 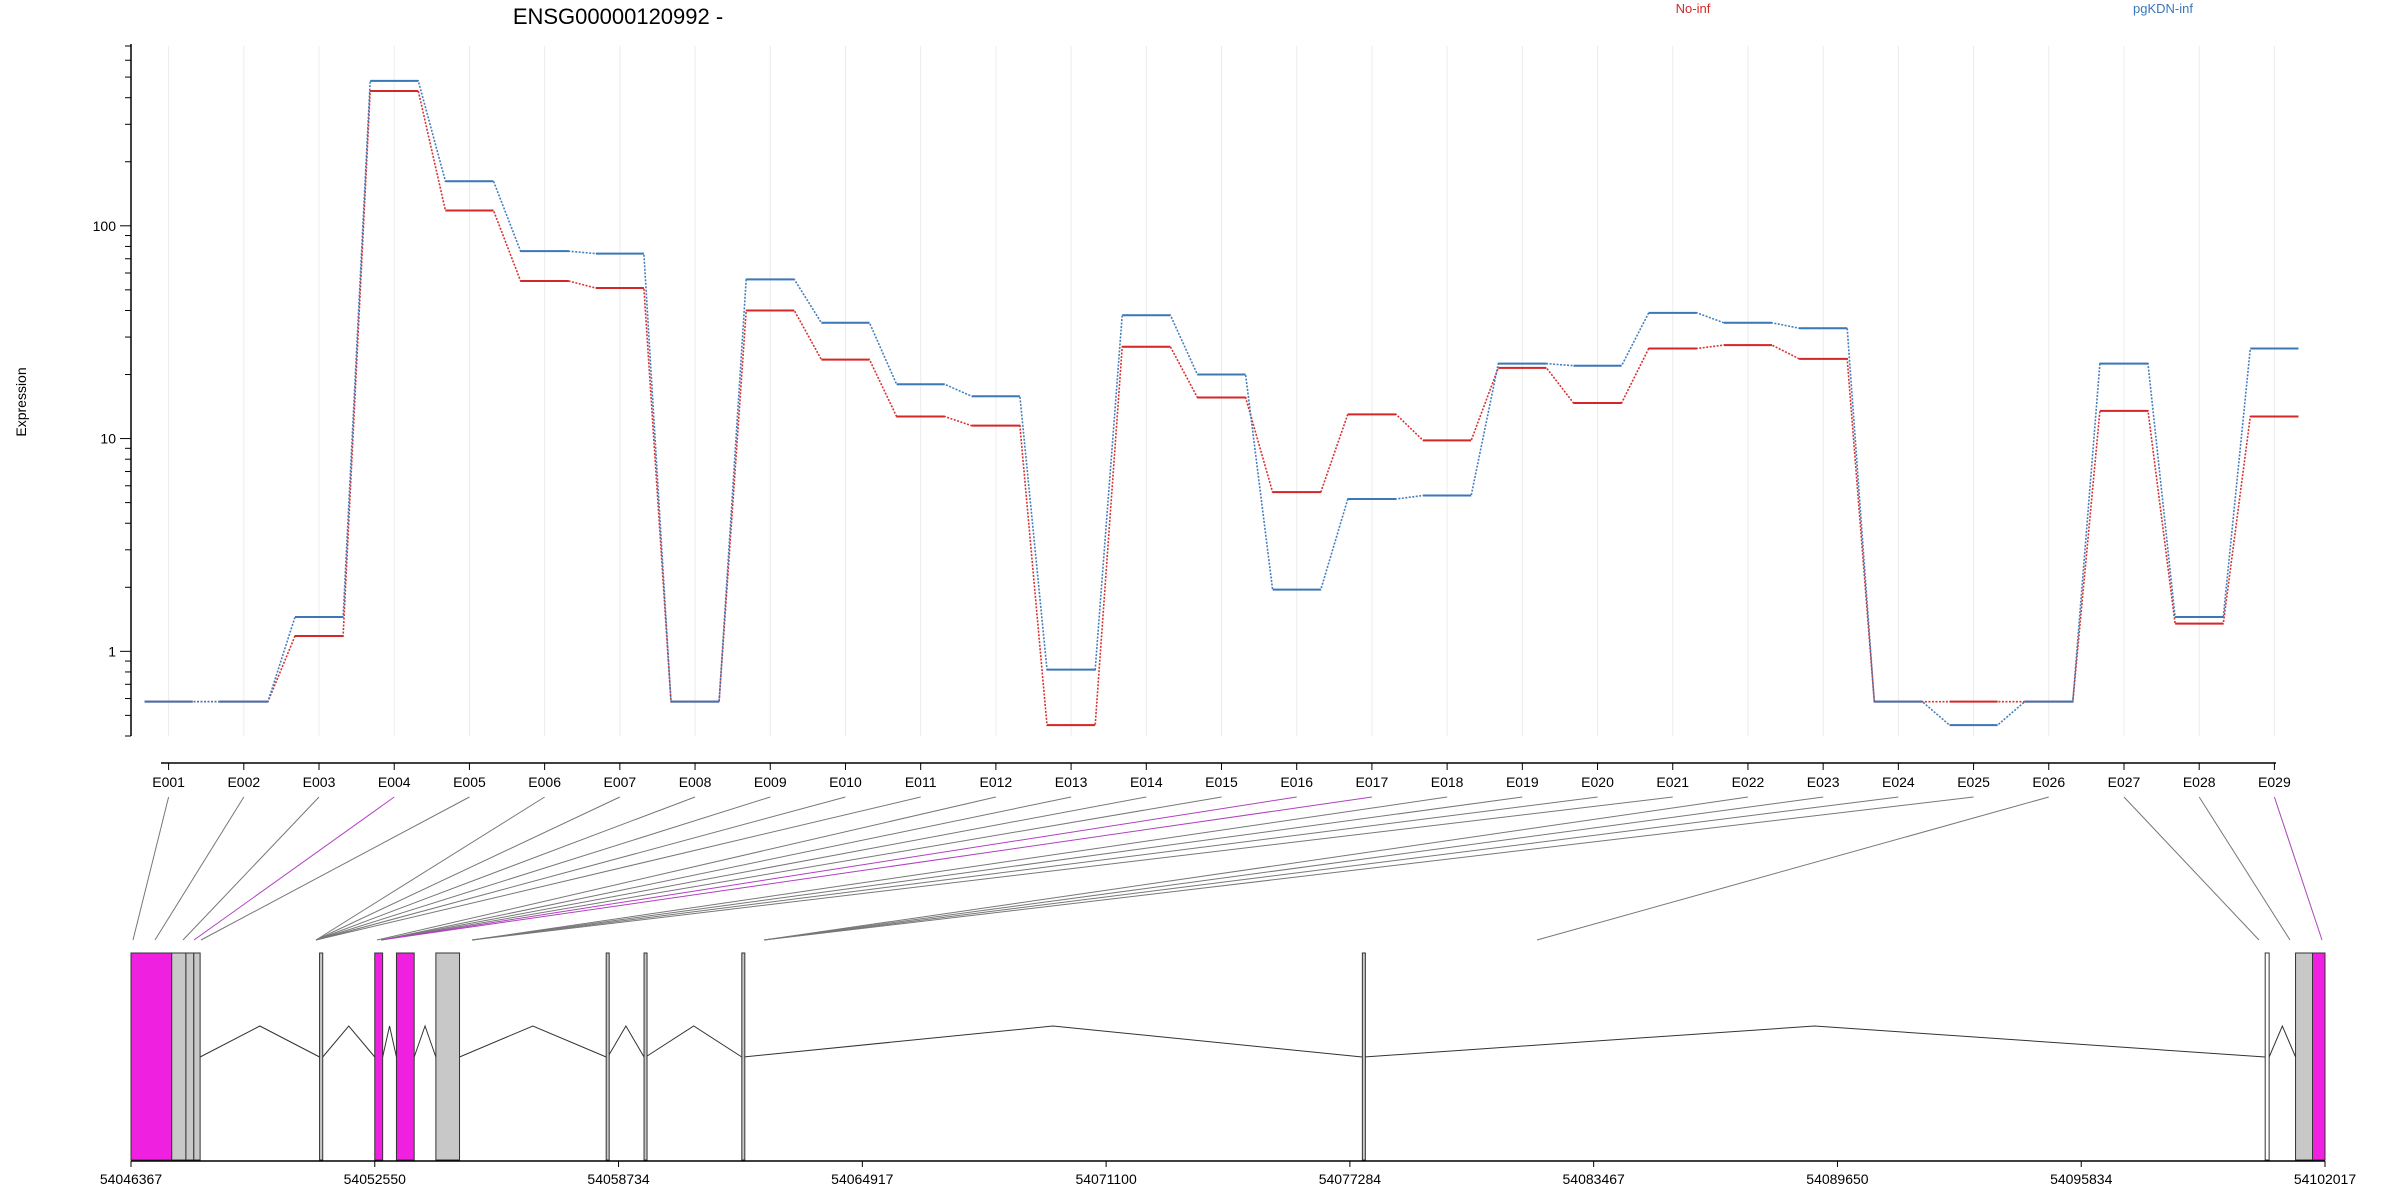 I want to click on genomic-tick-label: 54064917, so click(x=862, y=1179).